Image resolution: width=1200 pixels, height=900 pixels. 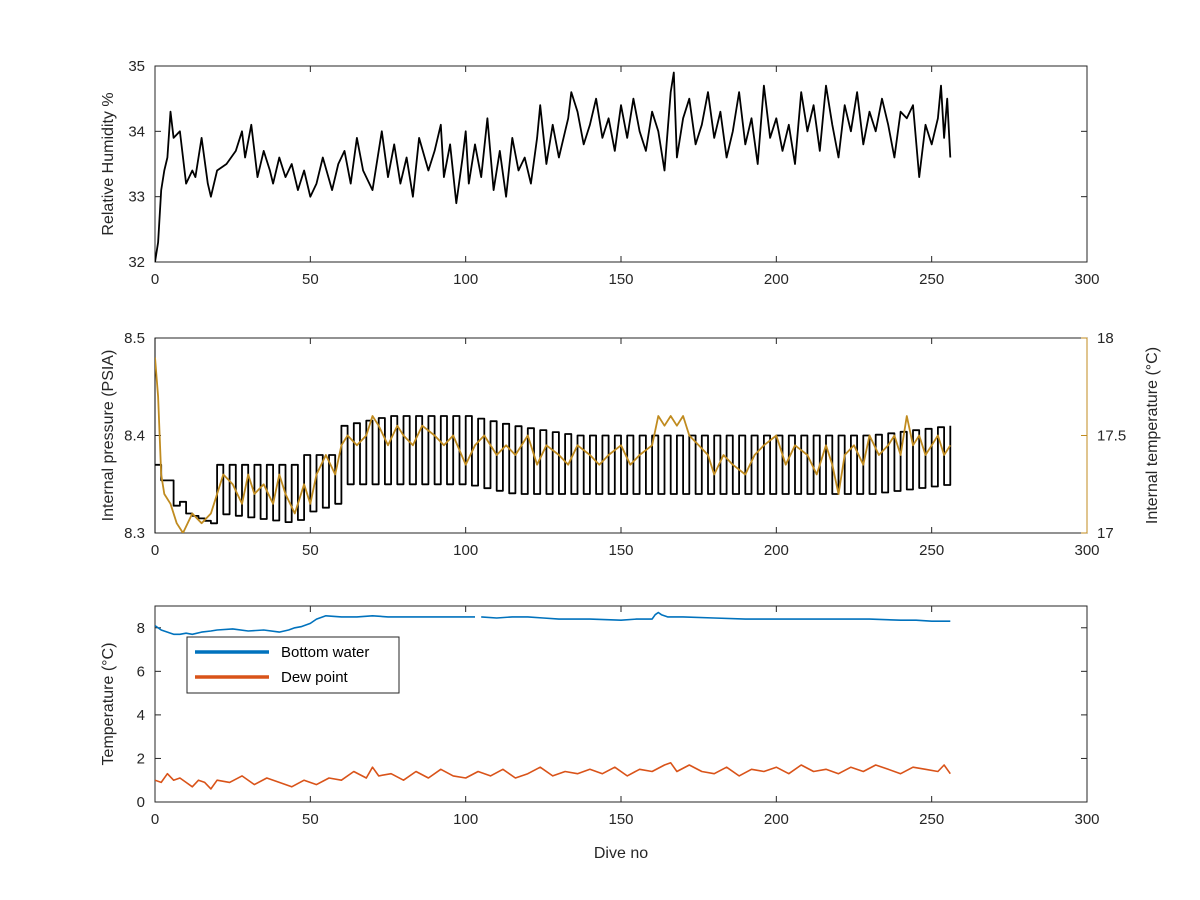 What do you see at coordinates (325, 652) in the screenshot?
I see `legend-label: Bottom water` at bounding box center [325, 652].